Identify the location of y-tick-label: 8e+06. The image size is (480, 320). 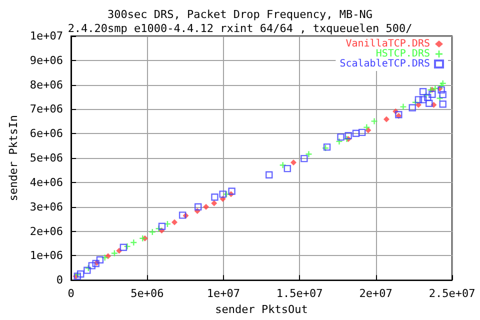
(47, 85).